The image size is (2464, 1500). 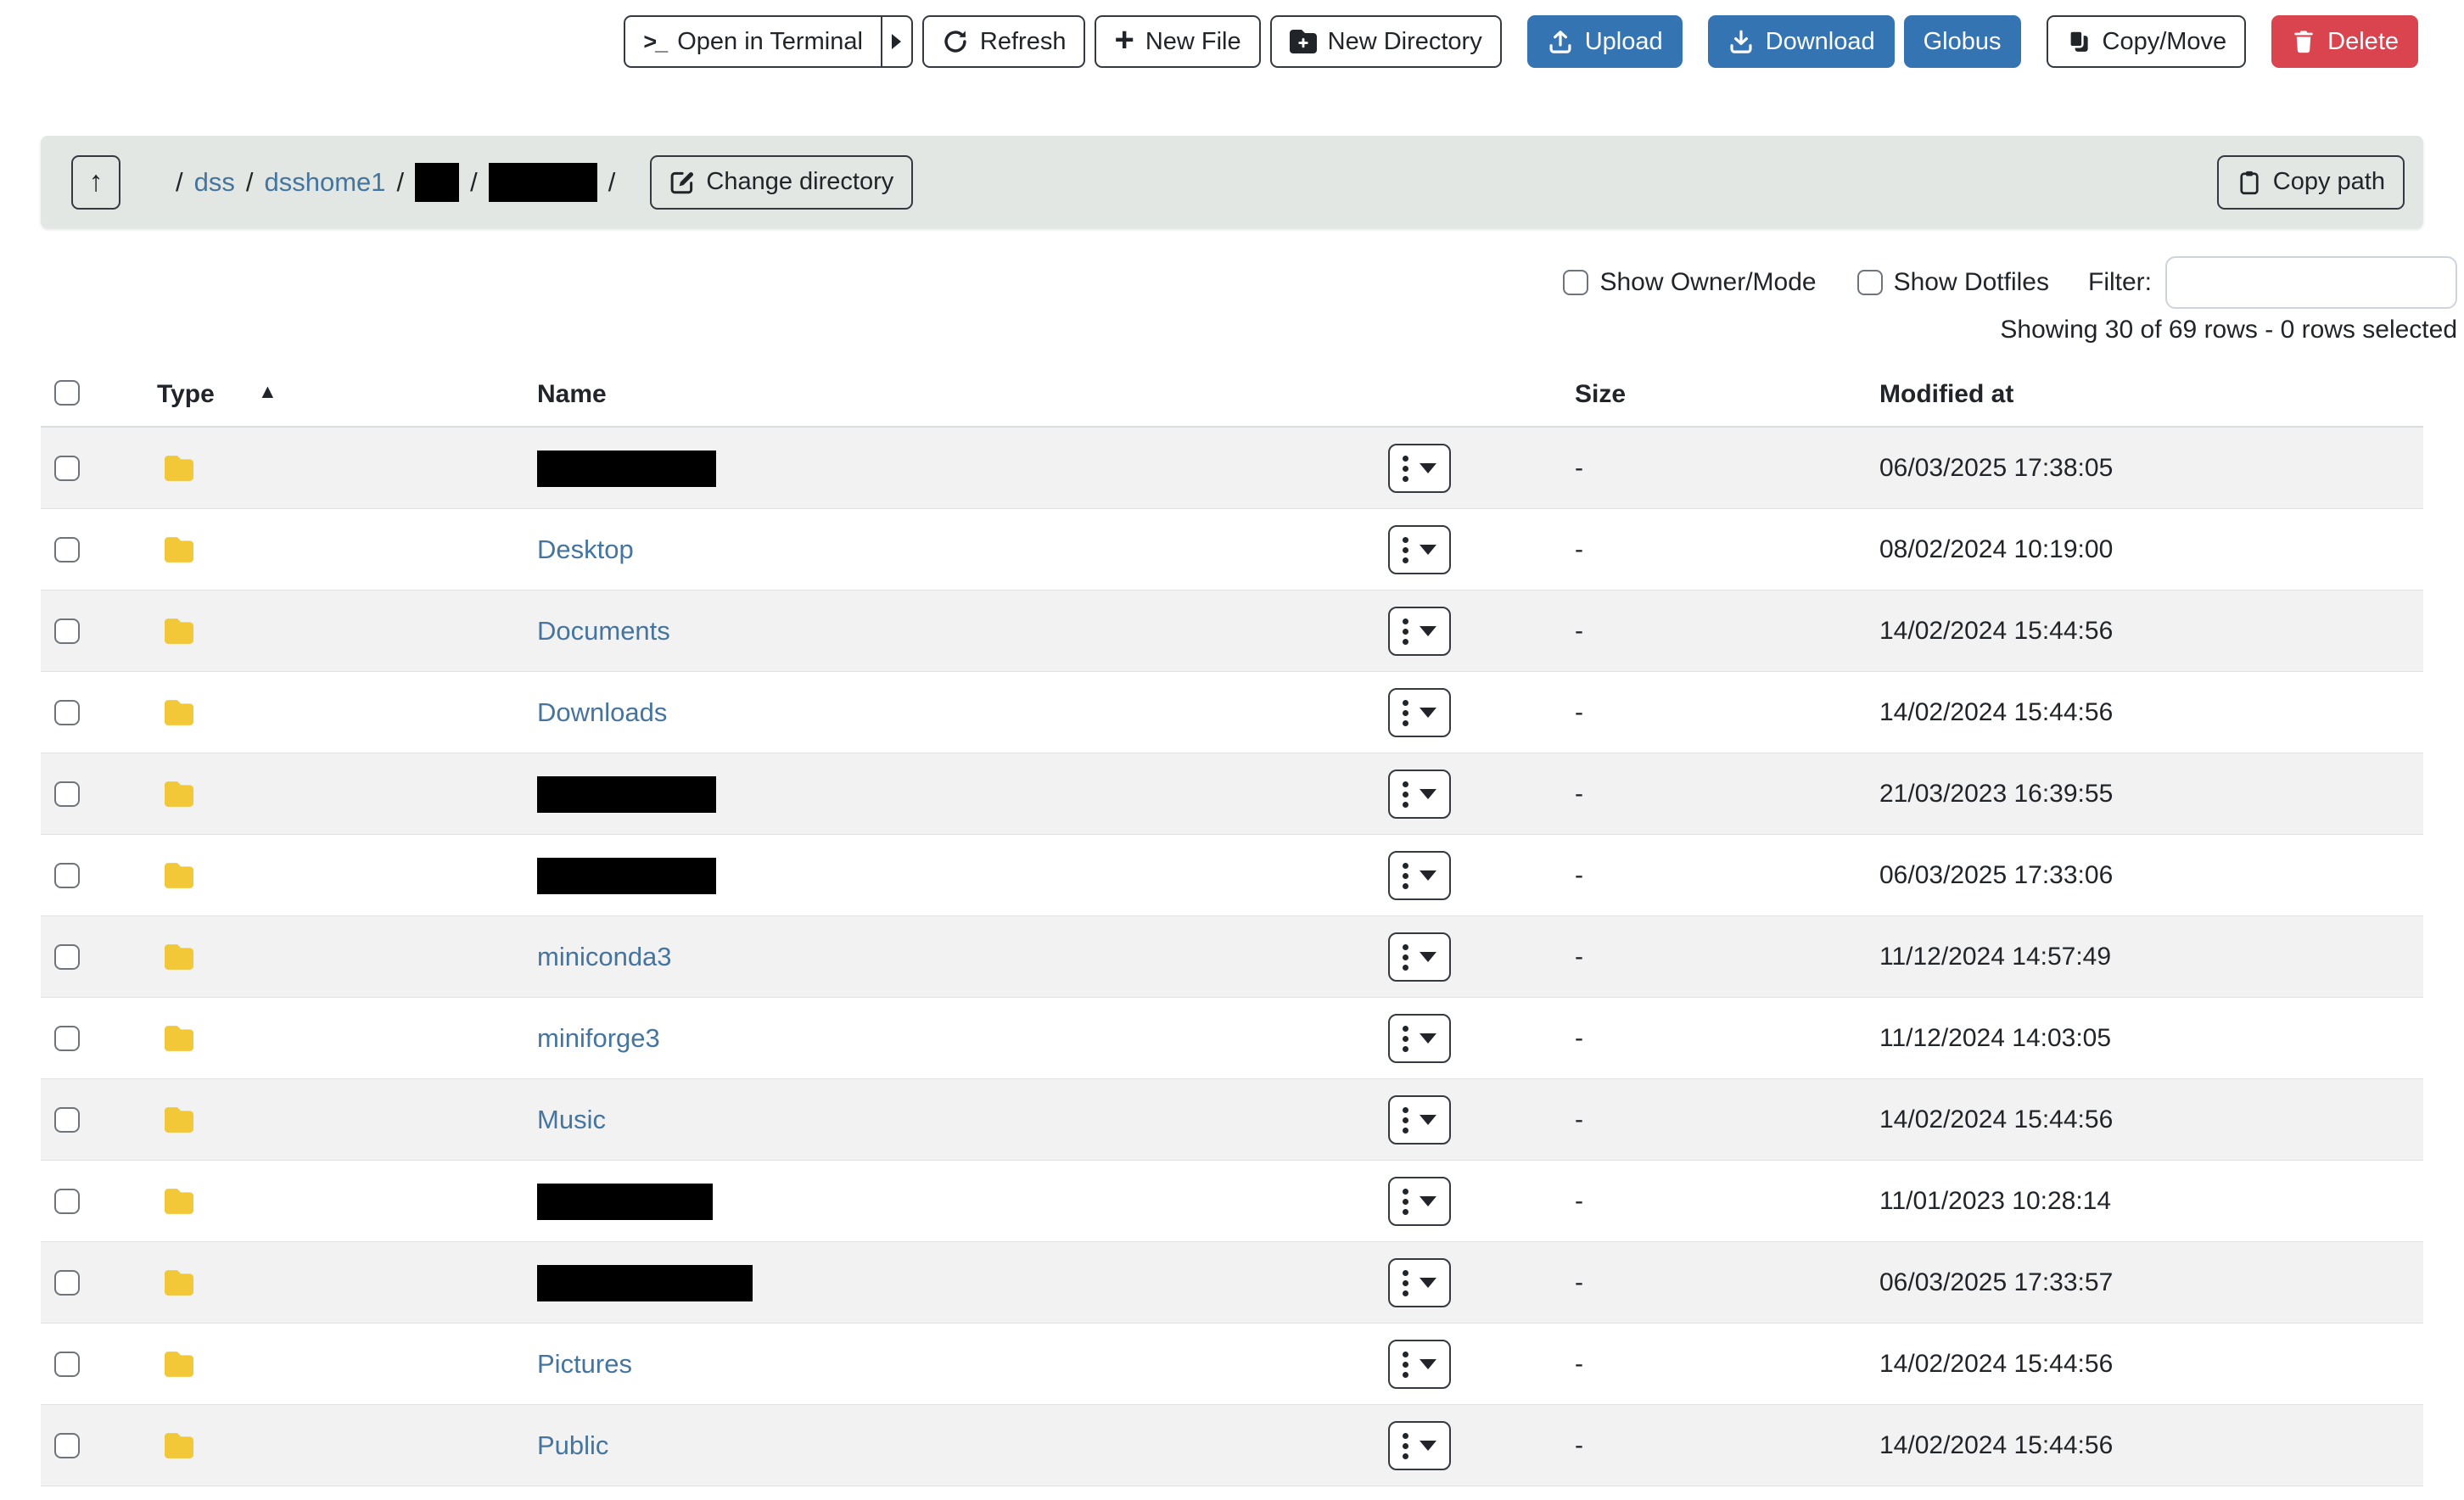 What do you see at coordinates (1801, 41) in the screenshot?
I see `download-button: Download` at bounding box center [1801, 41].